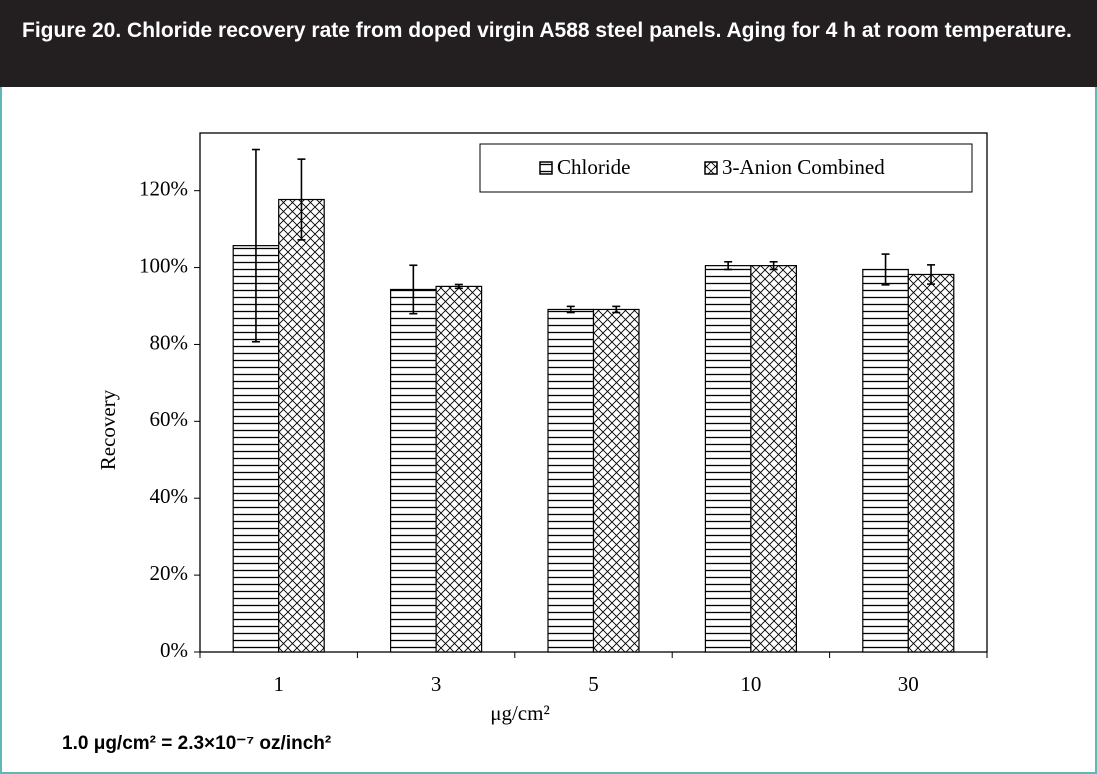 The height and width of the screenshot is (774, 1097). What do you see at coordinates (163, 265) in the screenshot?
I see `y-tick-label: 100%` at bounding box center [163, 265].